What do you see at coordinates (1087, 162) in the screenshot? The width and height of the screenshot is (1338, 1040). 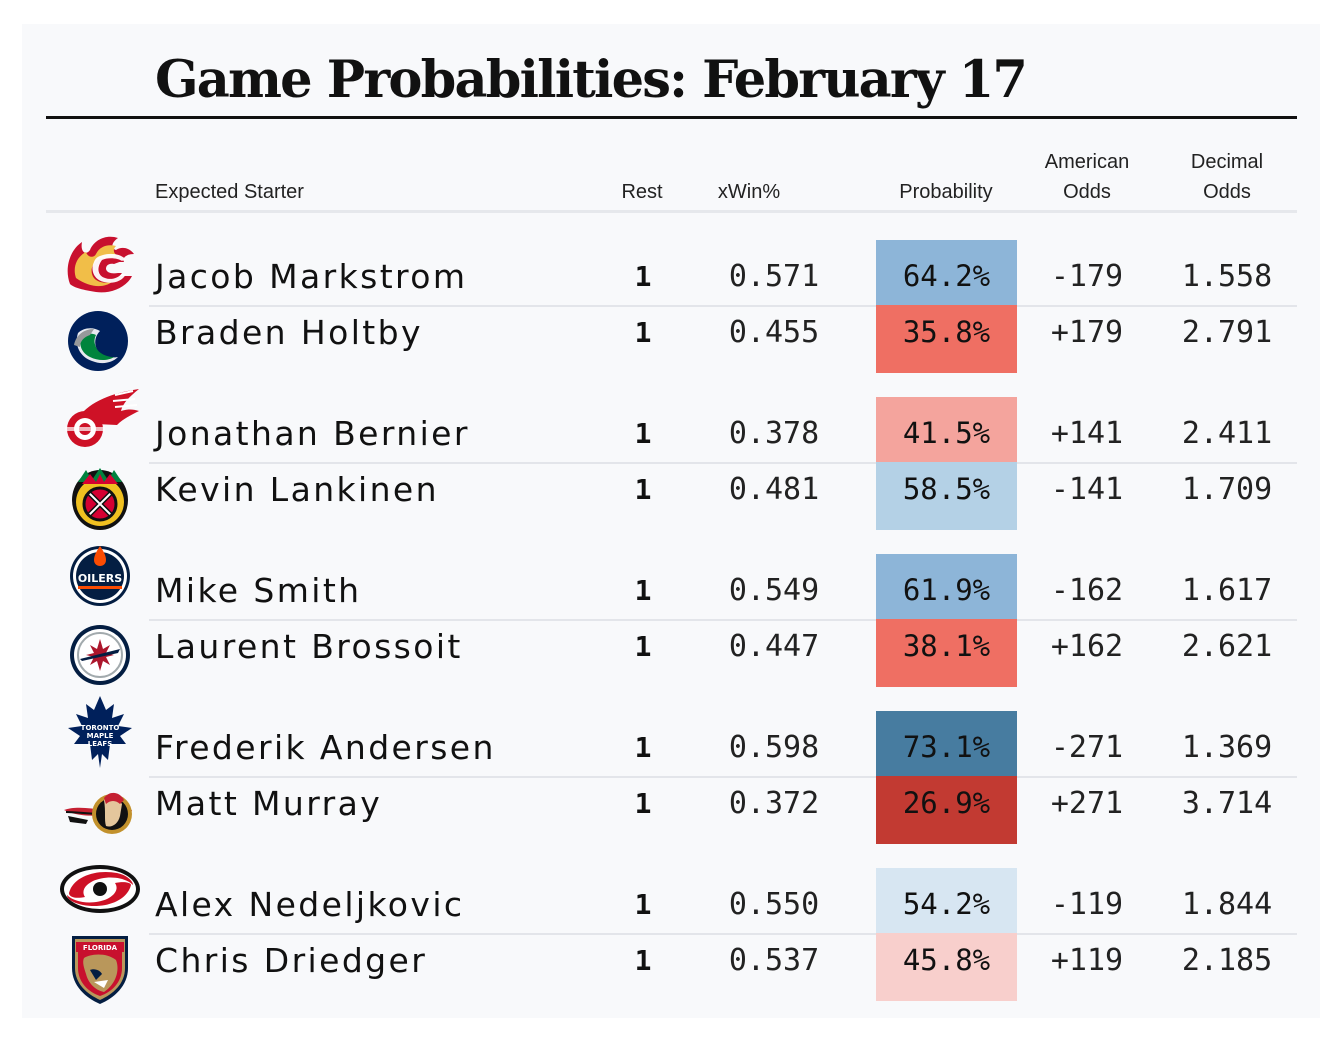 I see `header-american-odds-line1: American` at bounding box center [1087, 162].